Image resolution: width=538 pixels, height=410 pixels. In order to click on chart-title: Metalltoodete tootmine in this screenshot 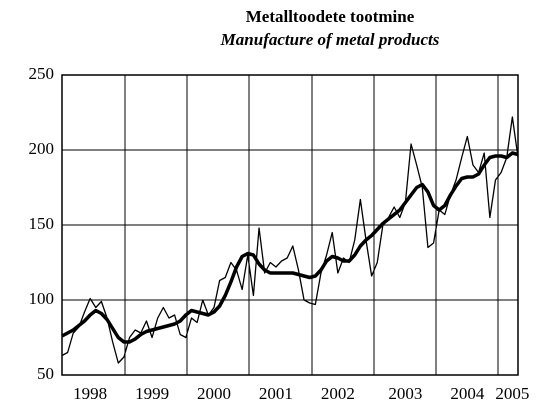, I will do `click(330, 16)`.